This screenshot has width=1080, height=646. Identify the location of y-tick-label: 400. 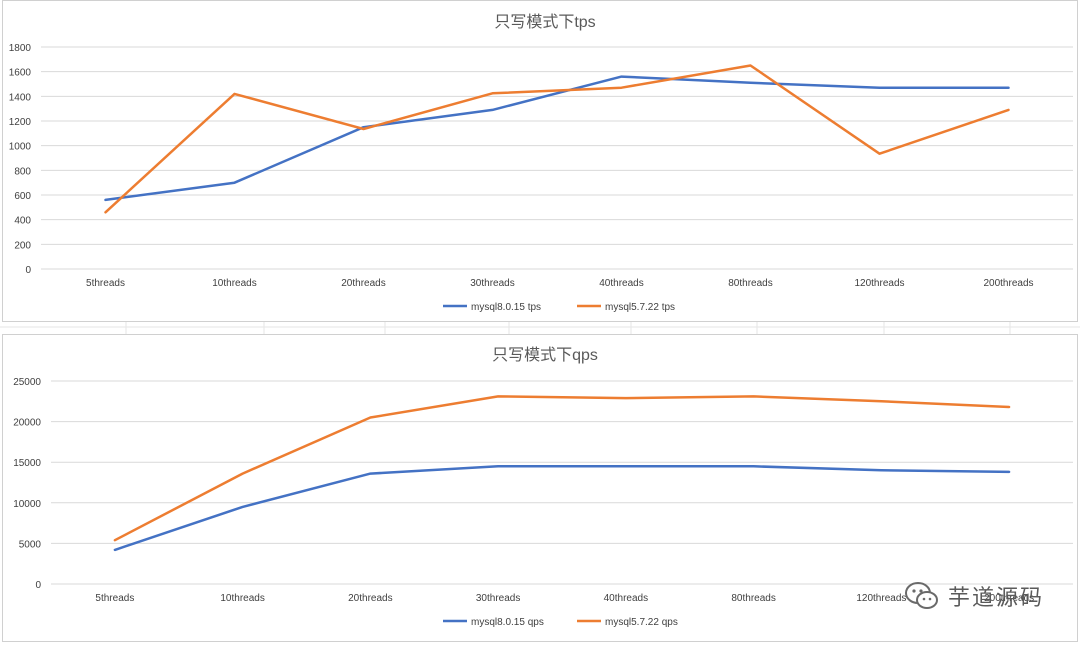
(22, 221).